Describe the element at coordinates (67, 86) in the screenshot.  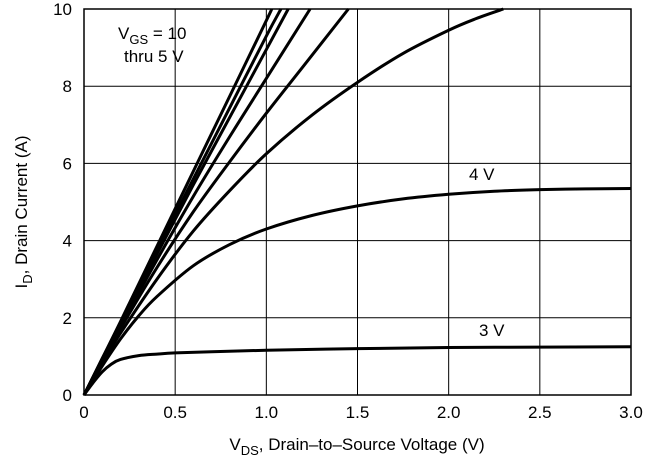
I see `y-tick-label: 8` at that location.